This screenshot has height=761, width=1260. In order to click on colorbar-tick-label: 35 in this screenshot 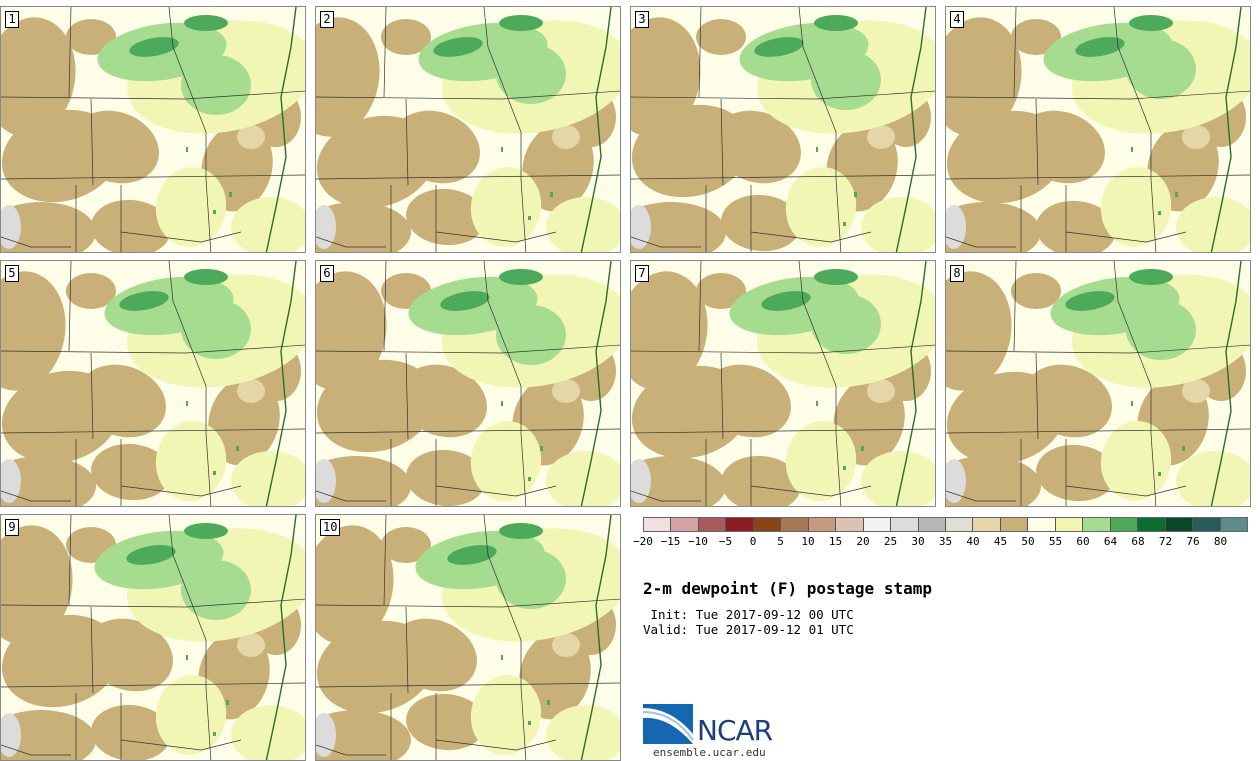, I will do `click(945, 541)`.